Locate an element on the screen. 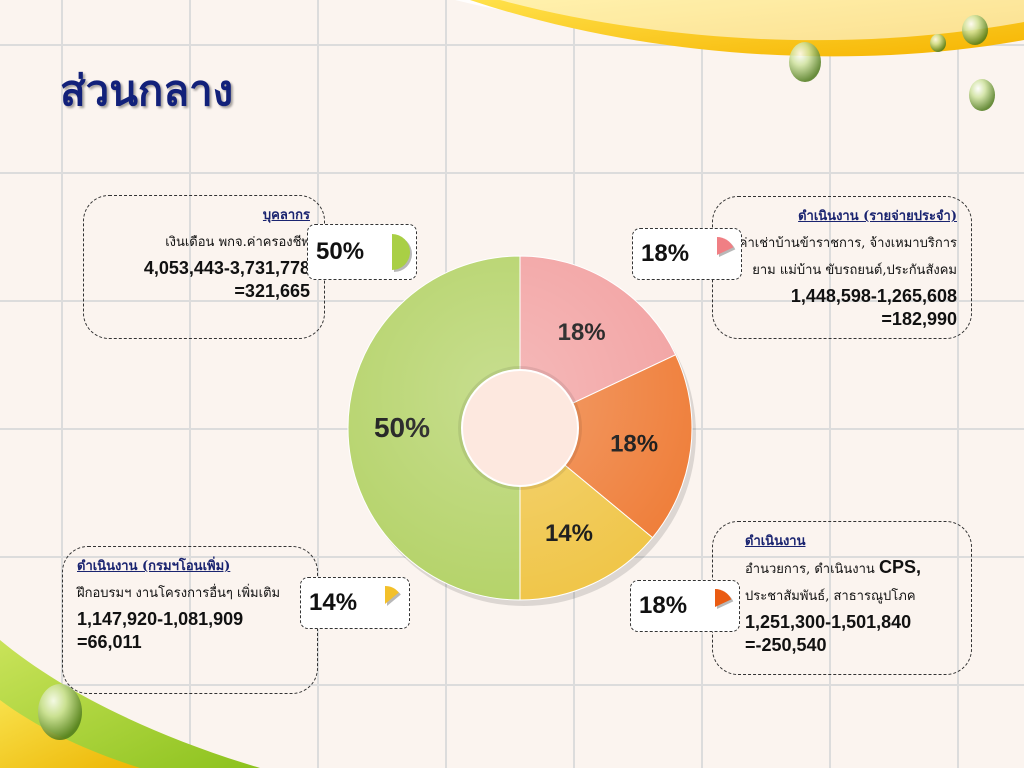 Image resolution: width=1024 pixels, height=768 pixels. badge-operating-transfer: 14% is located at coordinates (355, 603).